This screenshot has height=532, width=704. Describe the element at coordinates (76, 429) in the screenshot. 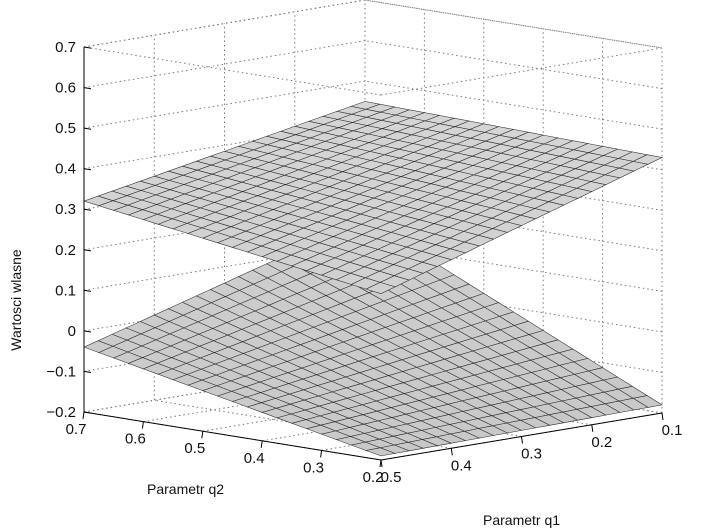

I see `y-tick-label: 0.7` at that location.